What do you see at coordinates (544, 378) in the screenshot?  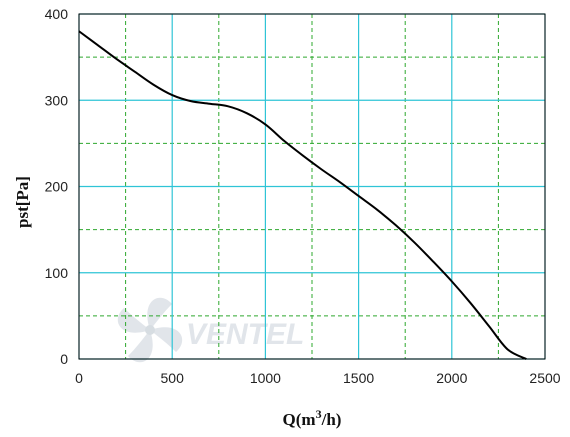 I see `x-tick-label: 2500` at bounding box center [544, 378].